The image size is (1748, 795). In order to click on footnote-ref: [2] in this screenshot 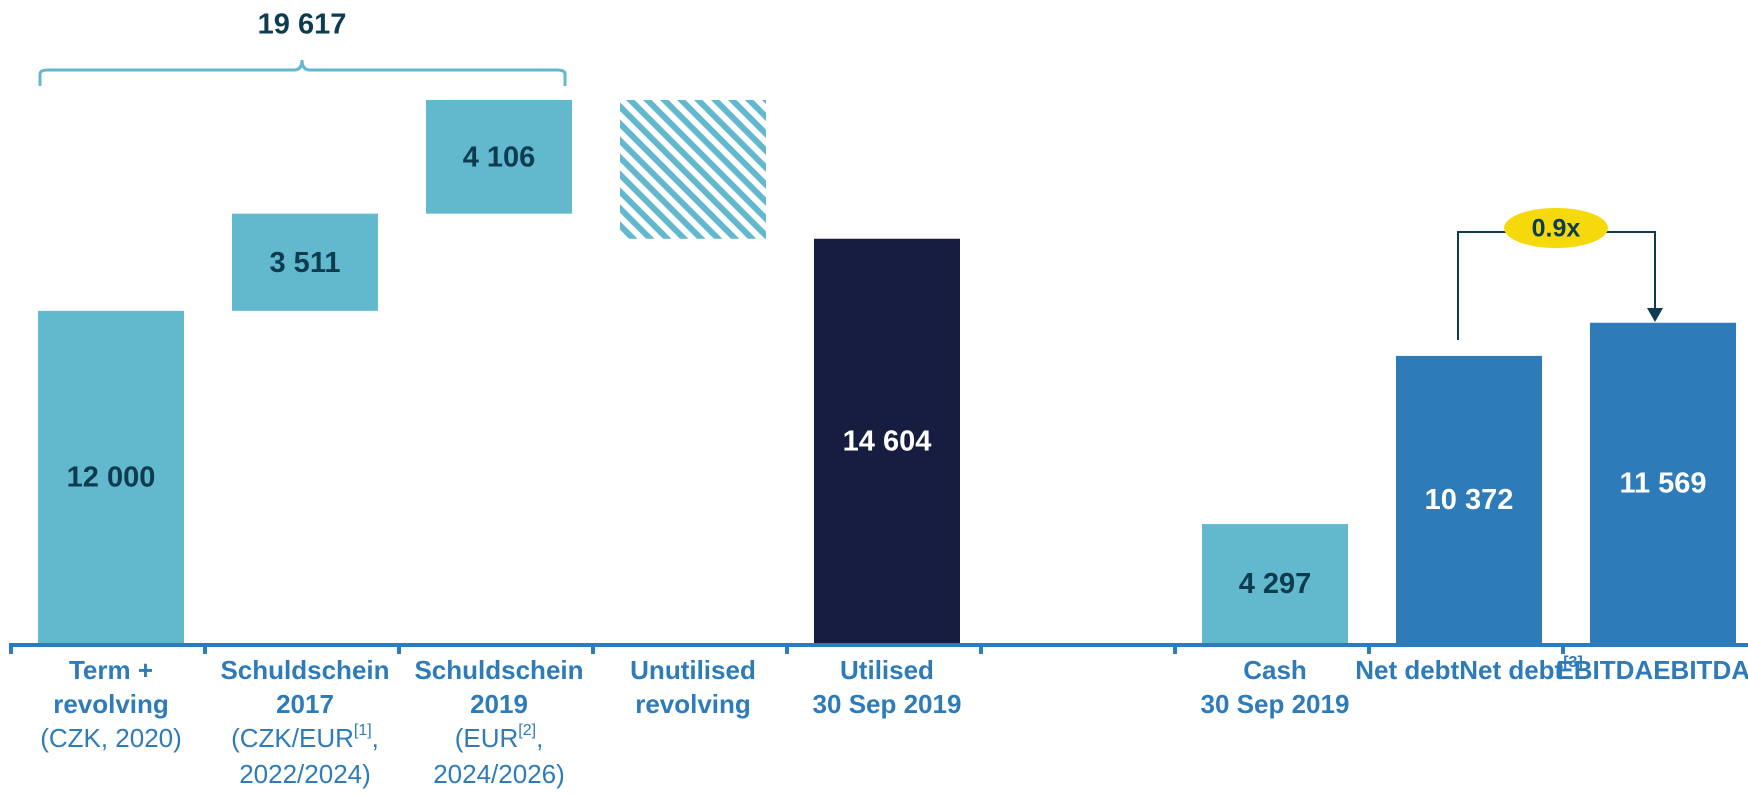, I will do `click(527, 730)`.